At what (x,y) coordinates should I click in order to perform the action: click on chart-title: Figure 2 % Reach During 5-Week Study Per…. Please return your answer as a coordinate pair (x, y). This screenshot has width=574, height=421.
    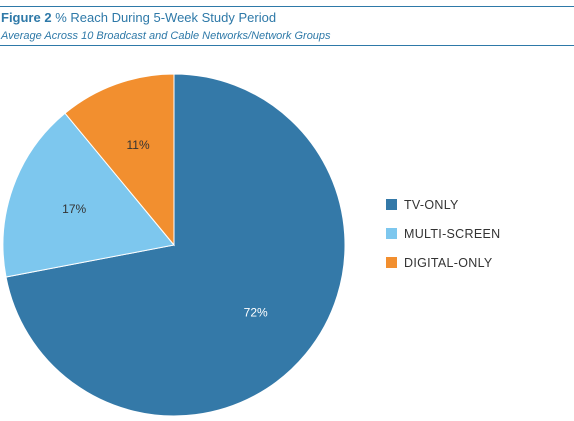
    Looking at the image, I should click on (138, 17).